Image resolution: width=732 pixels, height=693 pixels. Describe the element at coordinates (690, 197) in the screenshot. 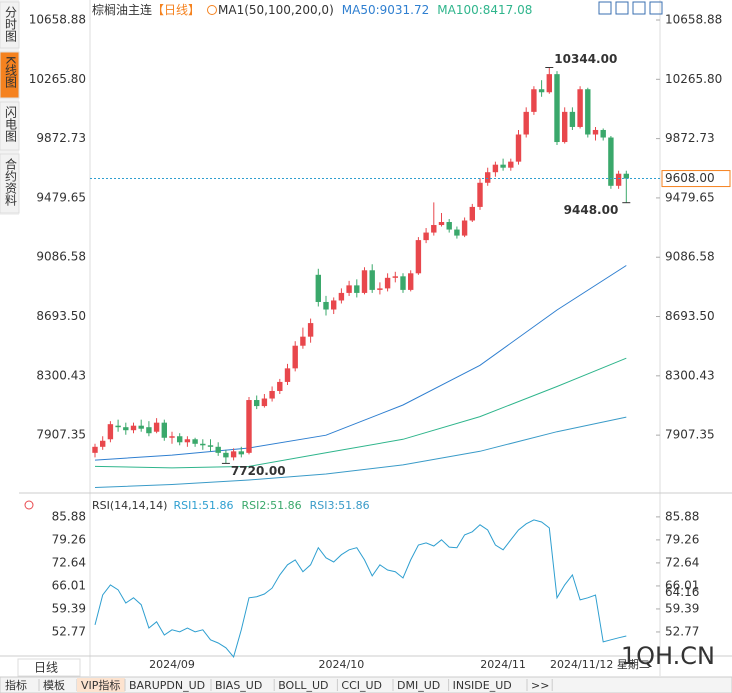

I see `y-tick-label-right: 9479.65` at that location.